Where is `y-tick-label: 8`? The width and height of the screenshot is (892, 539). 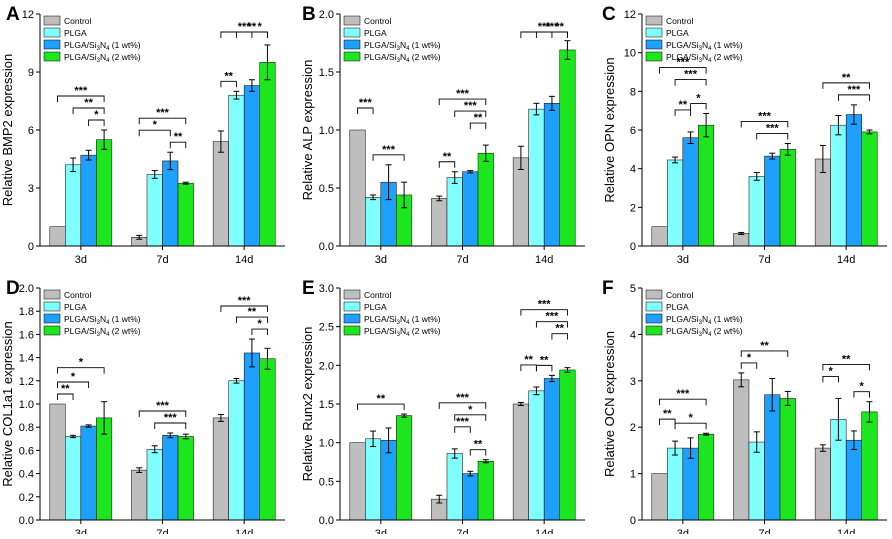 y-tick-label: 8 is located at coordinates (633, 92).